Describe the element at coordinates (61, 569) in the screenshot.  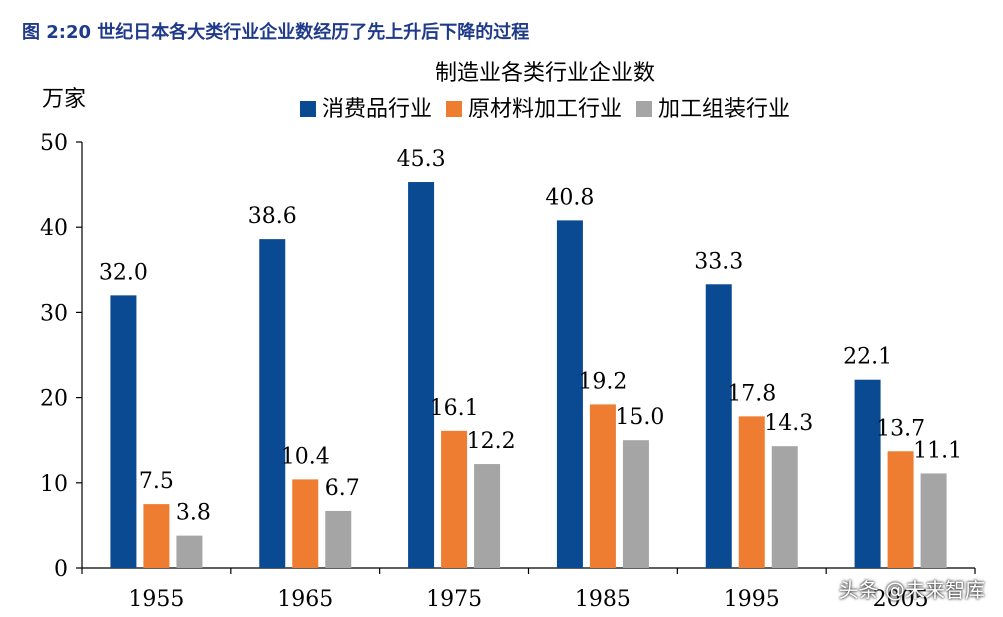
I see `y-tick-label: 0` at that location.